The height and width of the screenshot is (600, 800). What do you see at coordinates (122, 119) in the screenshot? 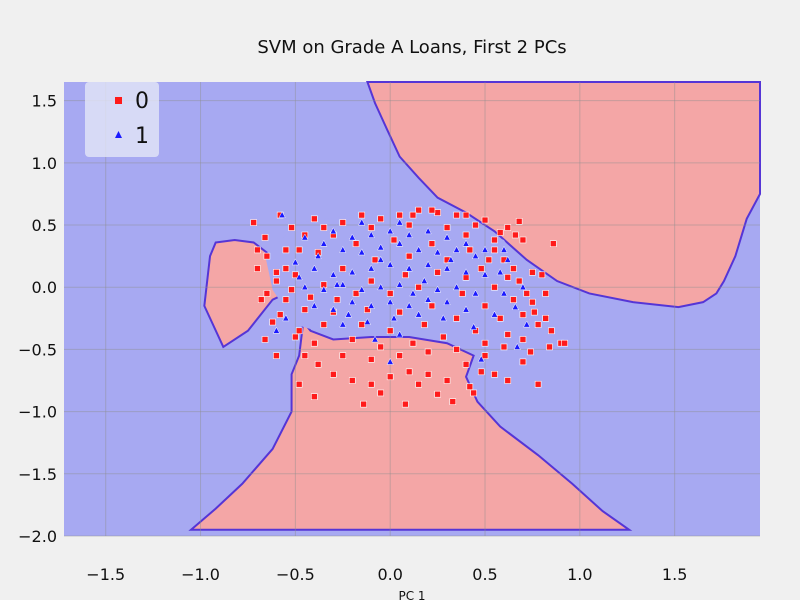
I see `legend: 0 1` at bounding box center [122, 119].